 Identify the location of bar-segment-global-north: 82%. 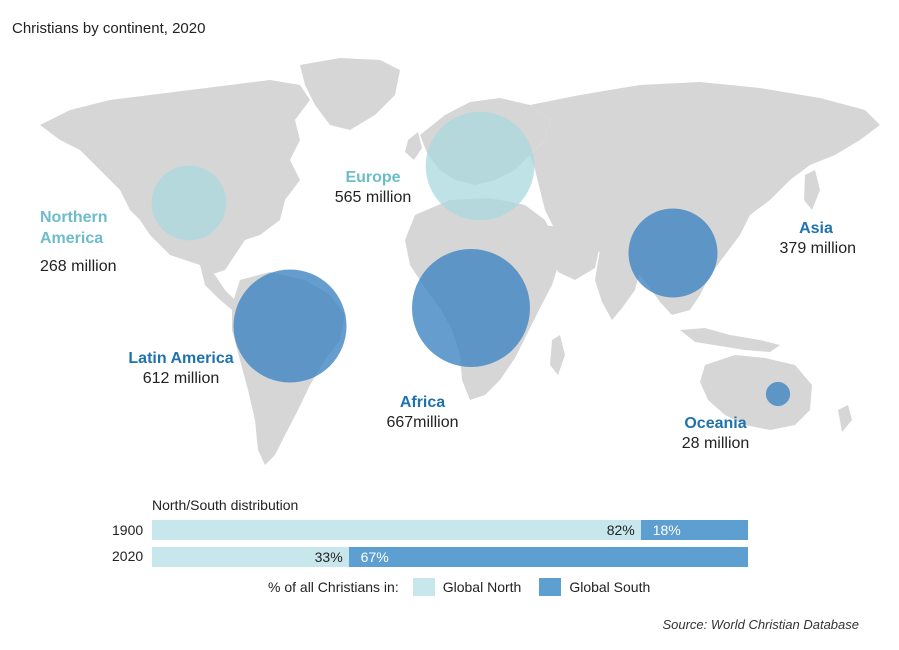
(396, 530).